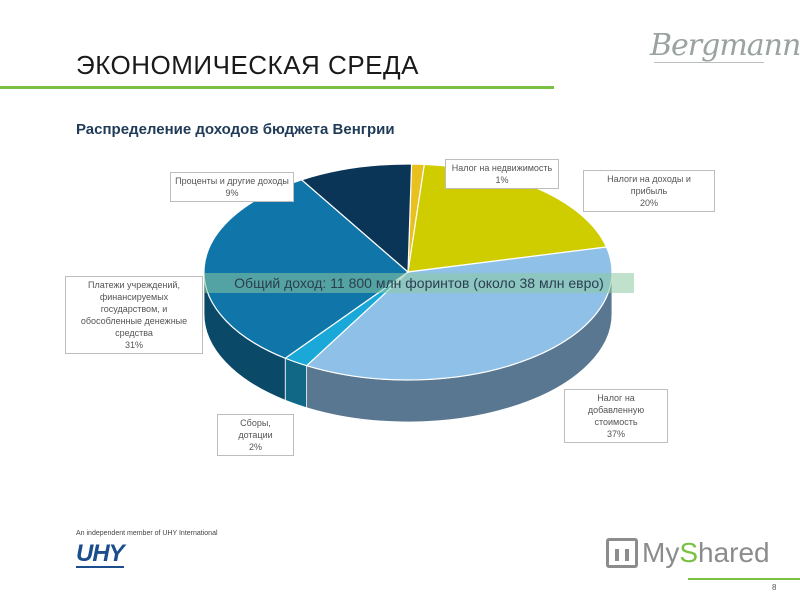 Image resolution: width=800 pixels, height=600 pixels. What do you see at coordinates (622, 553) in the screenshot?
I see `presentation-icon` at bounding box center [622, 553].